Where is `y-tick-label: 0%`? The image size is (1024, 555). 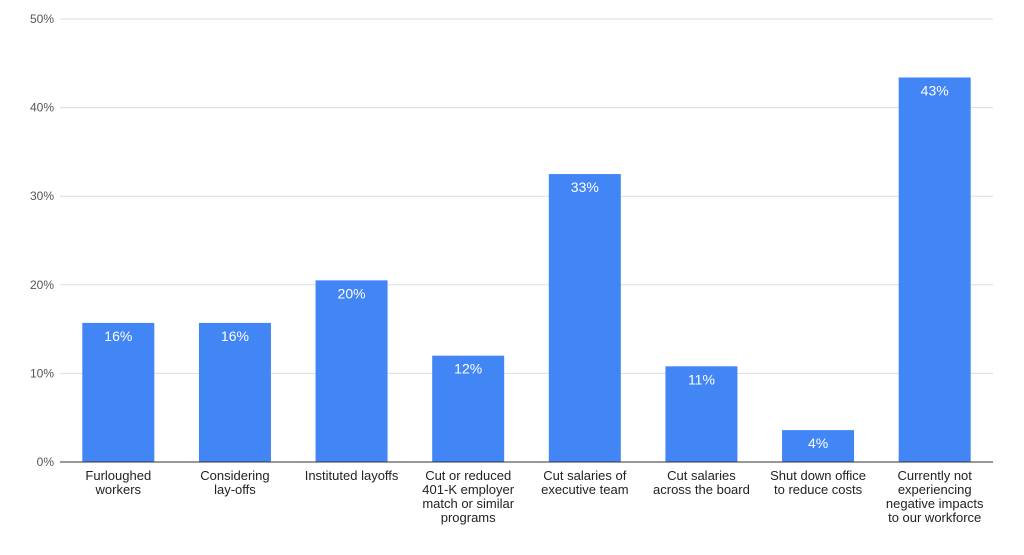 y-tick-label: 0% is located at coordinates (46, 462).